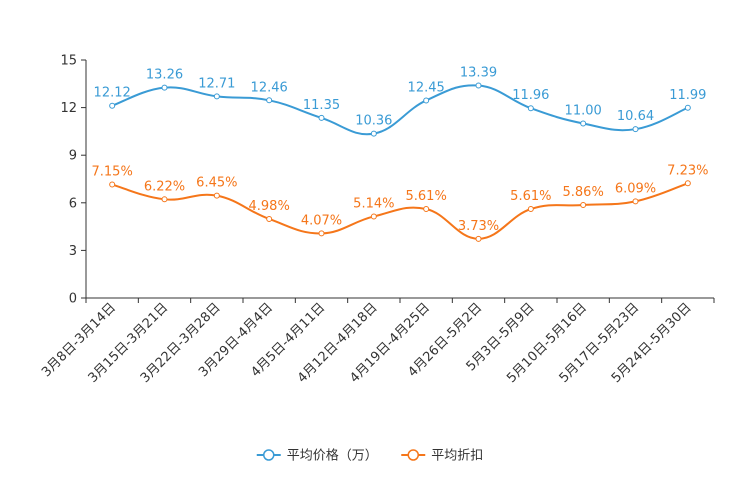 Image resolution: width=744 pixels, height=496 pixels. Describe the element at coordinates (687, 95) in the screenshot. I see `data-label: 11.99` at that location.